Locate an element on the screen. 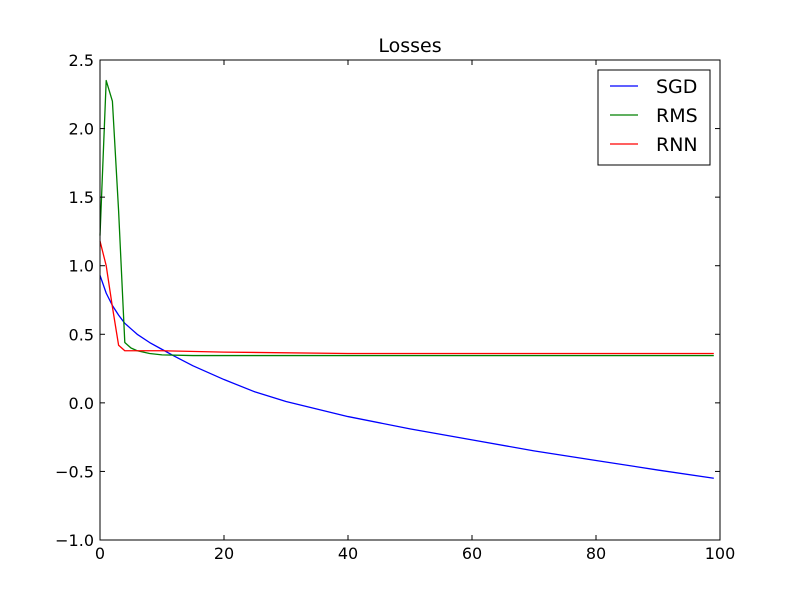 Image resolution: width=800 pixels, height=600 pixels. legend-label-rnn: RNN is located at coordinates (677, 145).